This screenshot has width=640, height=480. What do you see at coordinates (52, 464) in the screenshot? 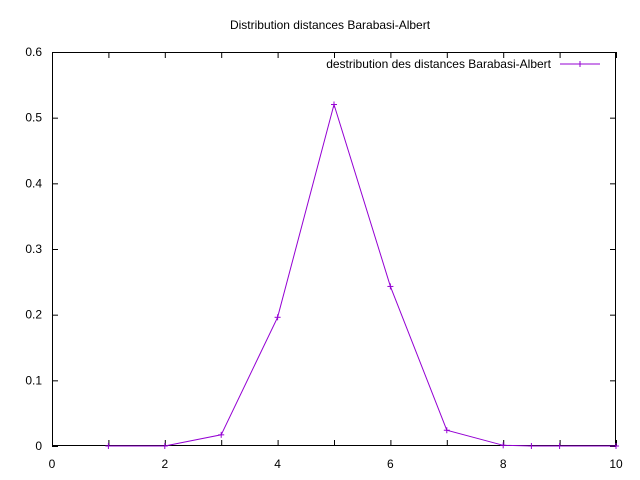
I see `x-tick-label: 0` at bounding box center [52, 464].